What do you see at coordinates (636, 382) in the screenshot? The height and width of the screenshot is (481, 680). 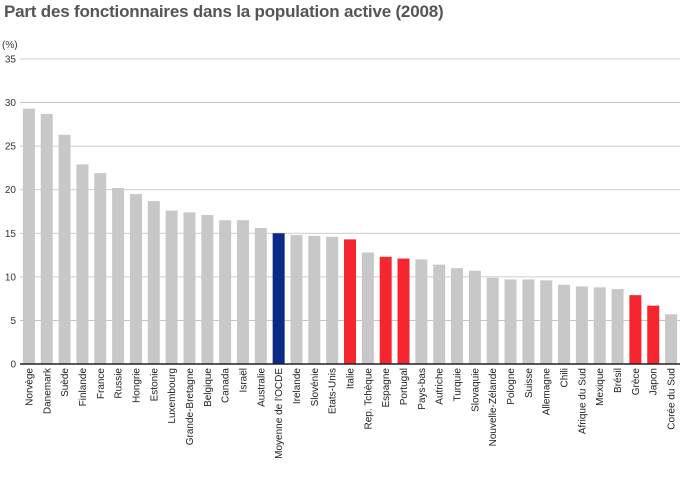 I see `x-tick-label: Grèce` at bounding box center [636, 382].